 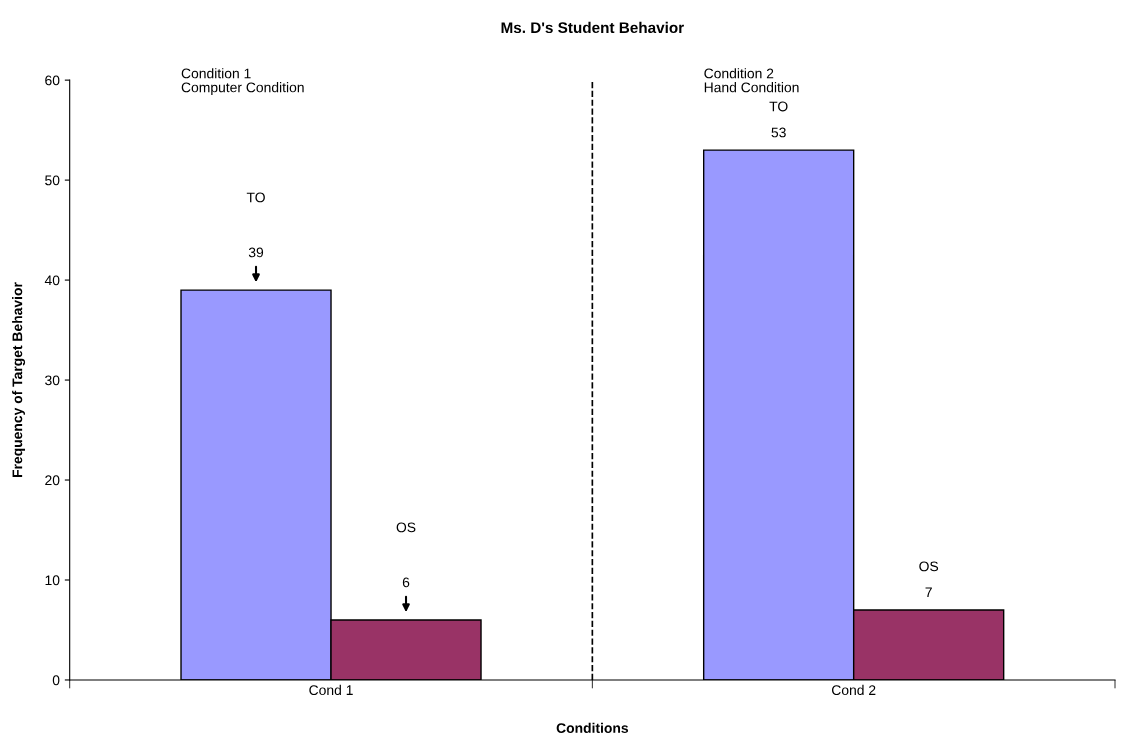 I want to click on y-tick-label: 40, so click(x=52, y=280).